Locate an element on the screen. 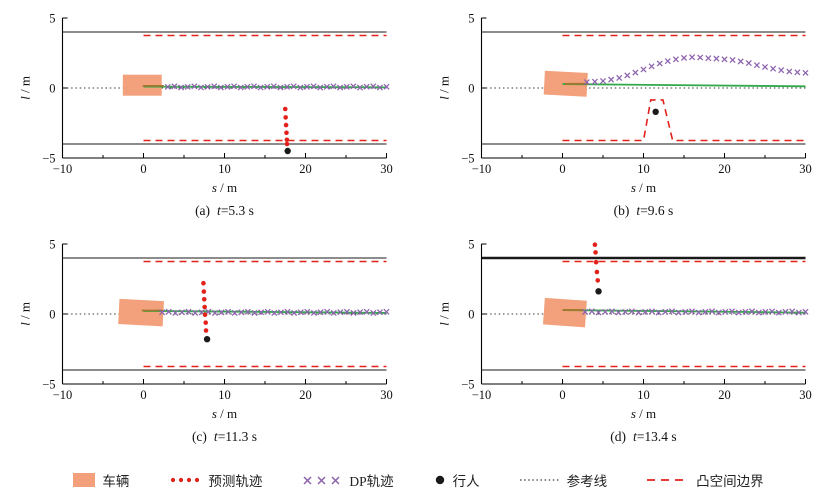 This screenshot has height=504, width=837. convex-boundary-marker-icon is located at coordinates (668, 480).